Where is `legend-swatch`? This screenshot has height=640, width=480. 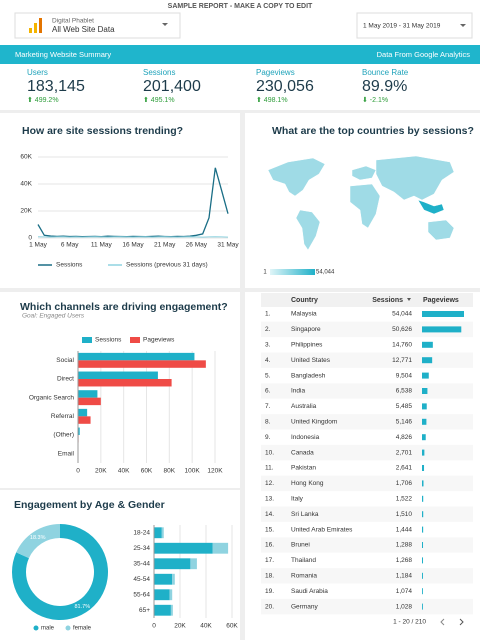 legend-swatch is located at coordinates (135, 340).